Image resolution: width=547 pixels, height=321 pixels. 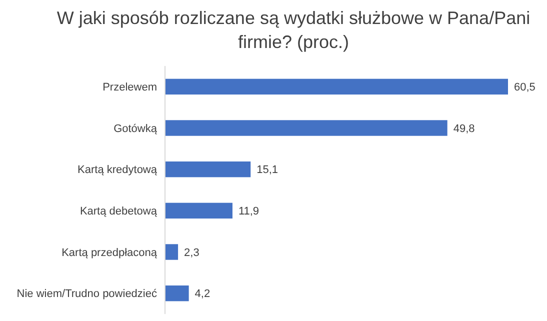 What do you see at coordinates (110, 252) in the screenshot?
I see `y-tick-label: Kartą przedpłaconą` at bounding box center [110, 252].